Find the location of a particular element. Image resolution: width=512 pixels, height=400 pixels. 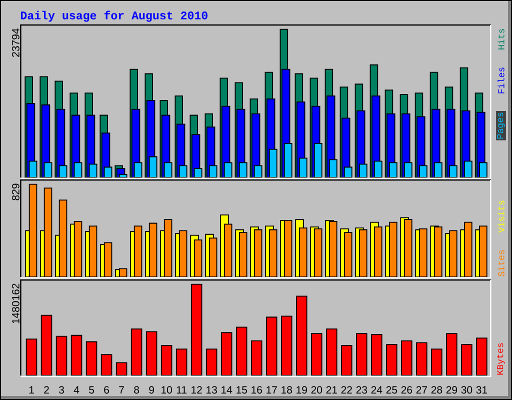

text: 829 is located at coordinates (16, 192).